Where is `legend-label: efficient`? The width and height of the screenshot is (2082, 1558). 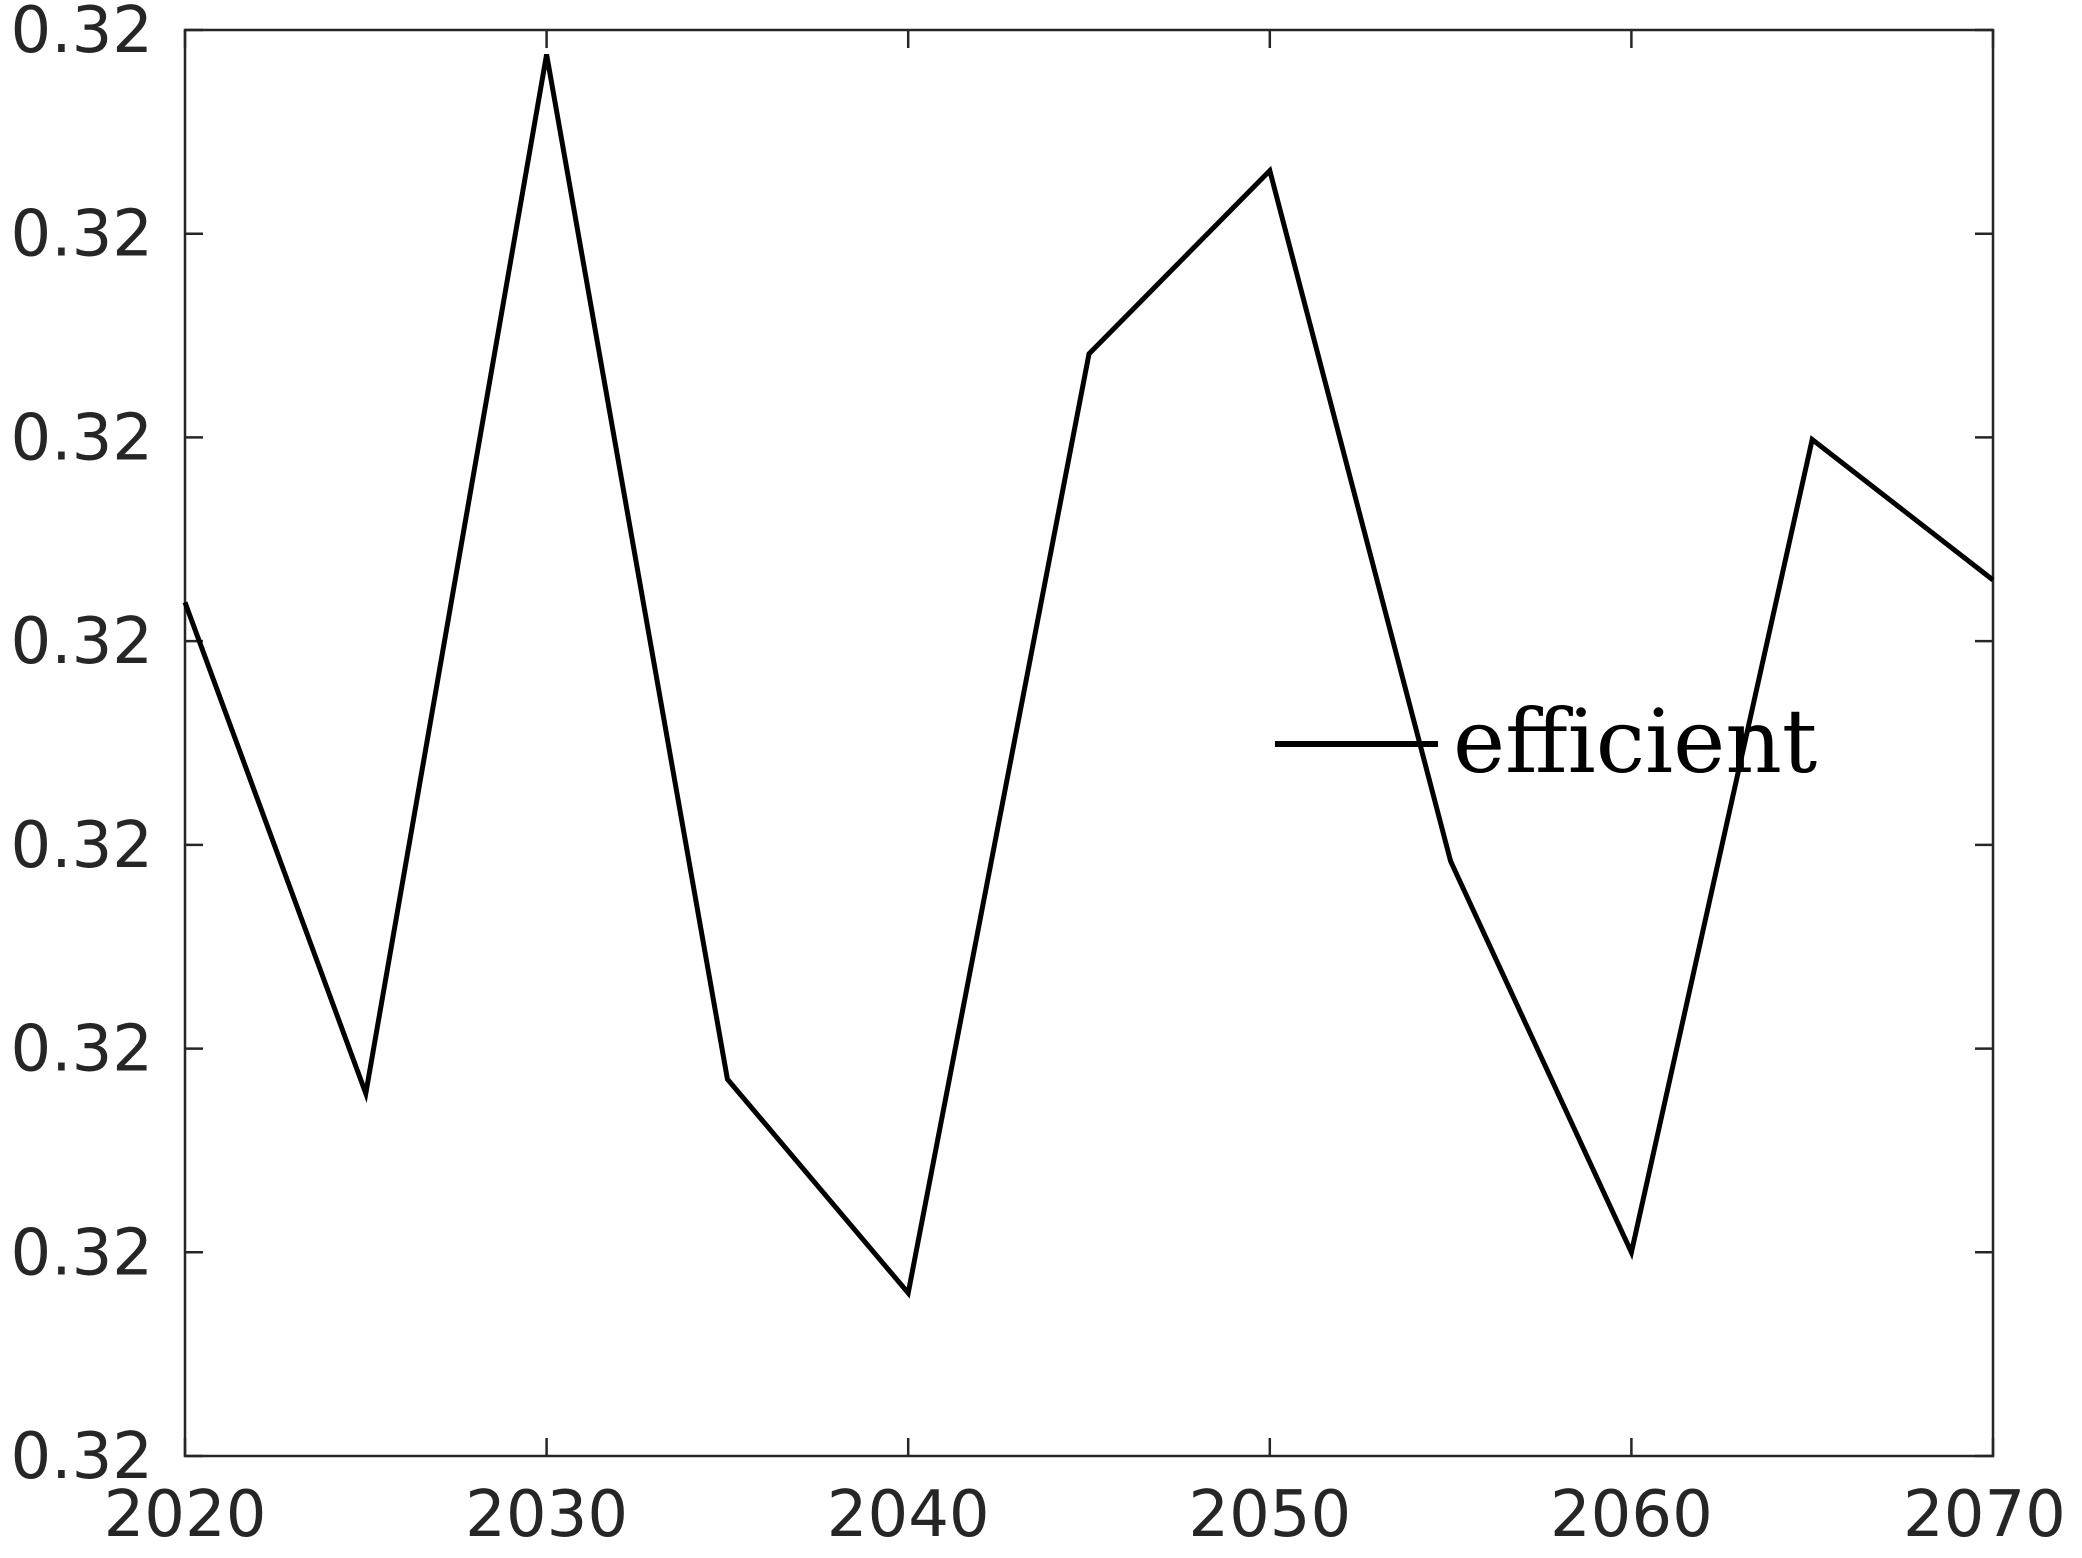 legend-label: efficient is located at coordinates (1635, 741).